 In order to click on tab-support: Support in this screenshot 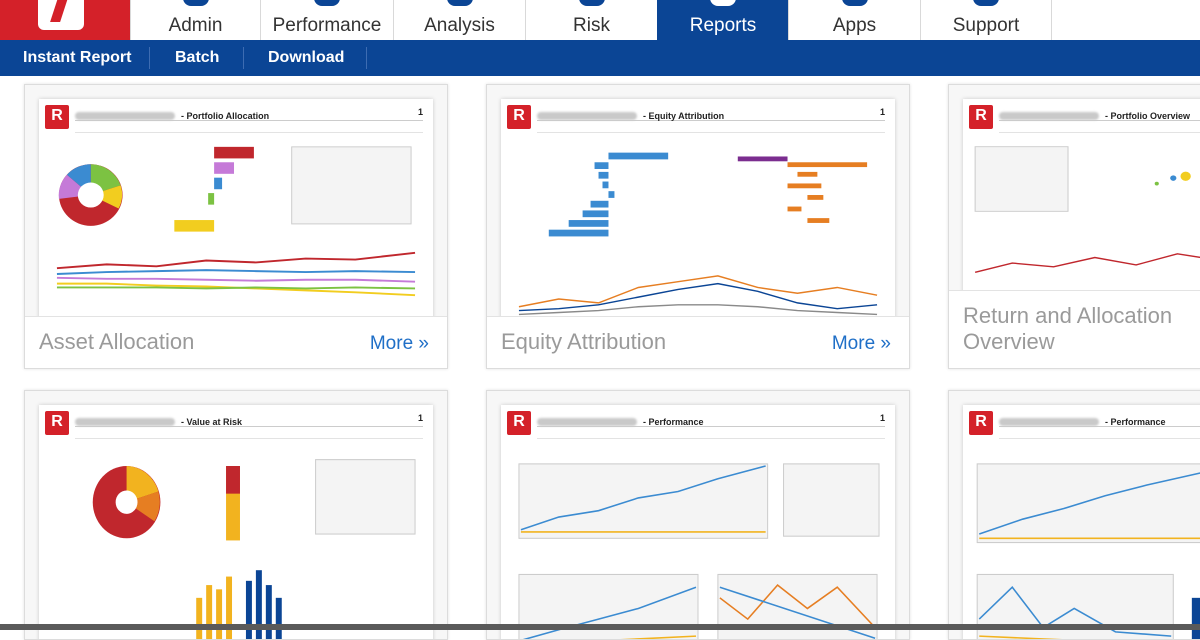, I will do `click(986, 20)`.